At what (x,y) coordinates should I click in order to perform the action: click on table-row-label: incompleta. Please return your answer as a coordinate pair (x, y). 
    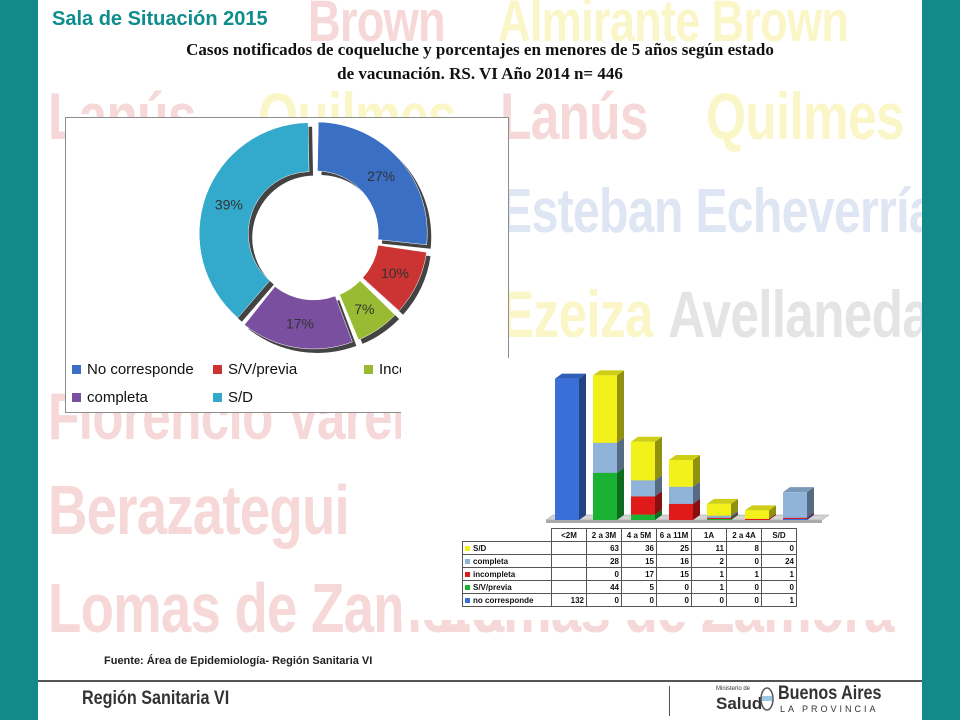
    Looking at the image, I should click on (507, 574).